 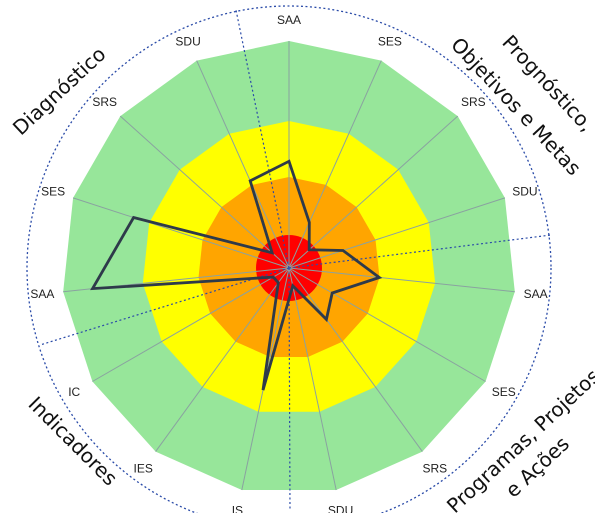 What do you see at coordinates (289, 389) in the screenshot?
I see `divider-bottom` at bounding box center [289, 389].